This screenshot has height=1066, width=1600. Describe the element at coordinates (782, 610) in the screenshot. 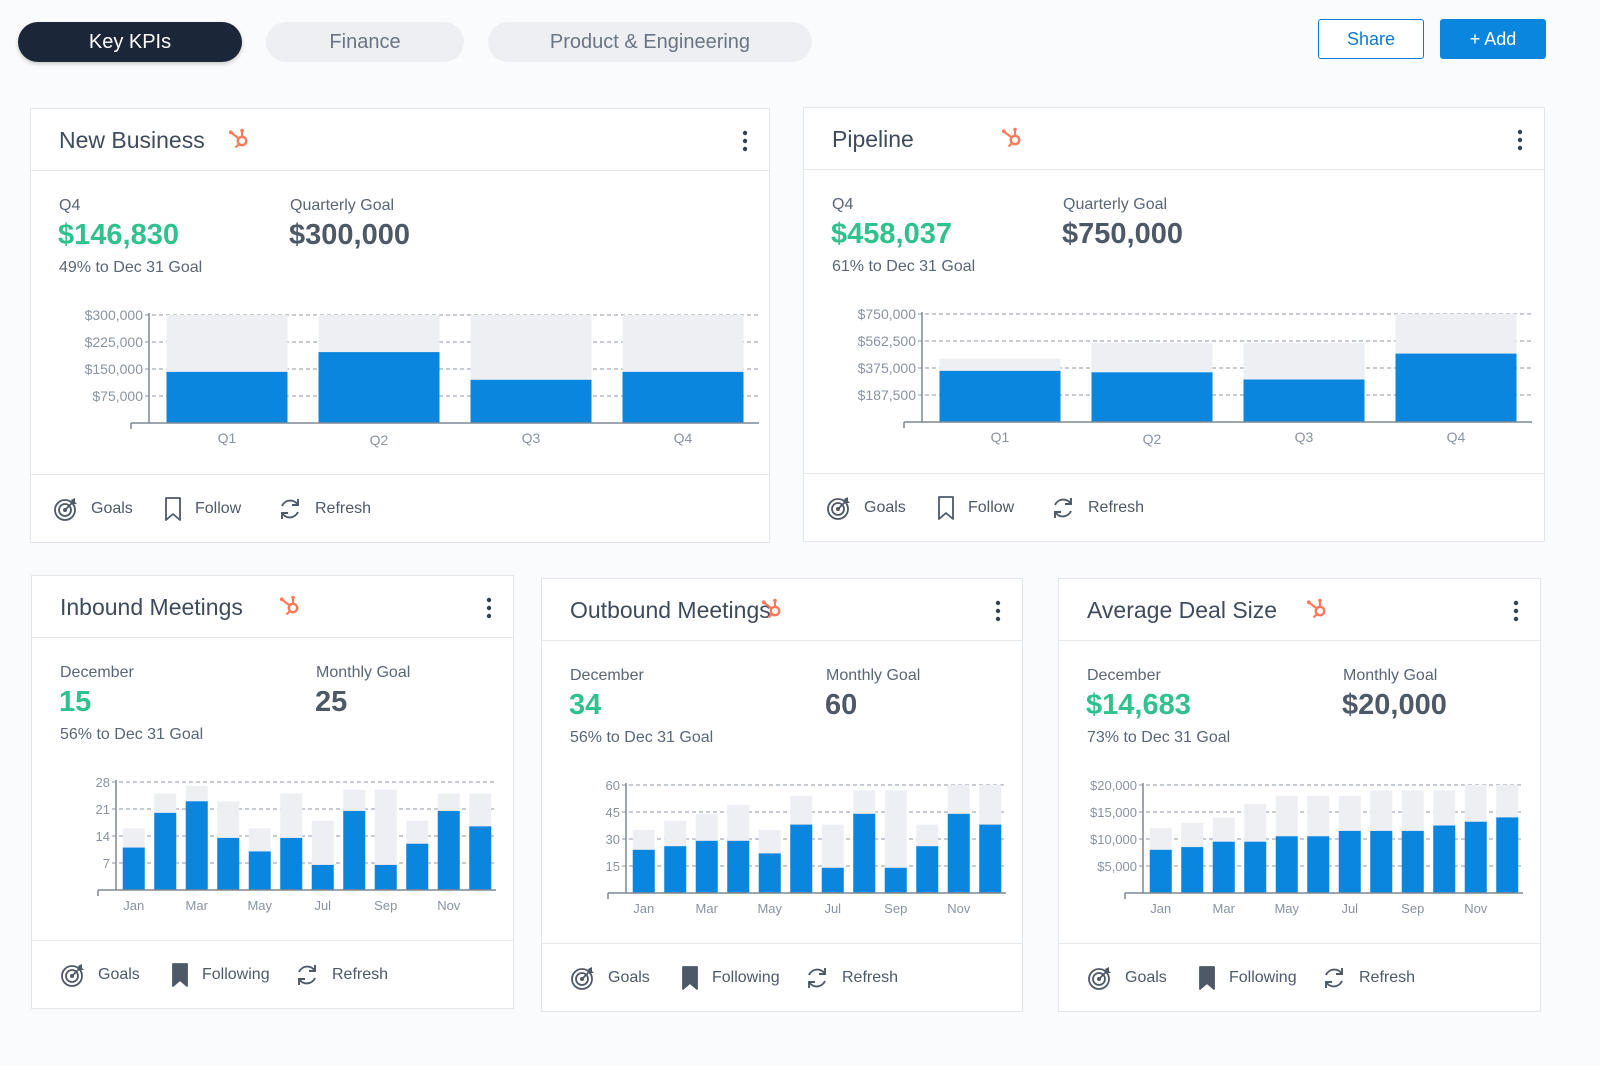

I see `card-header: Outbound Meetings` at that location.